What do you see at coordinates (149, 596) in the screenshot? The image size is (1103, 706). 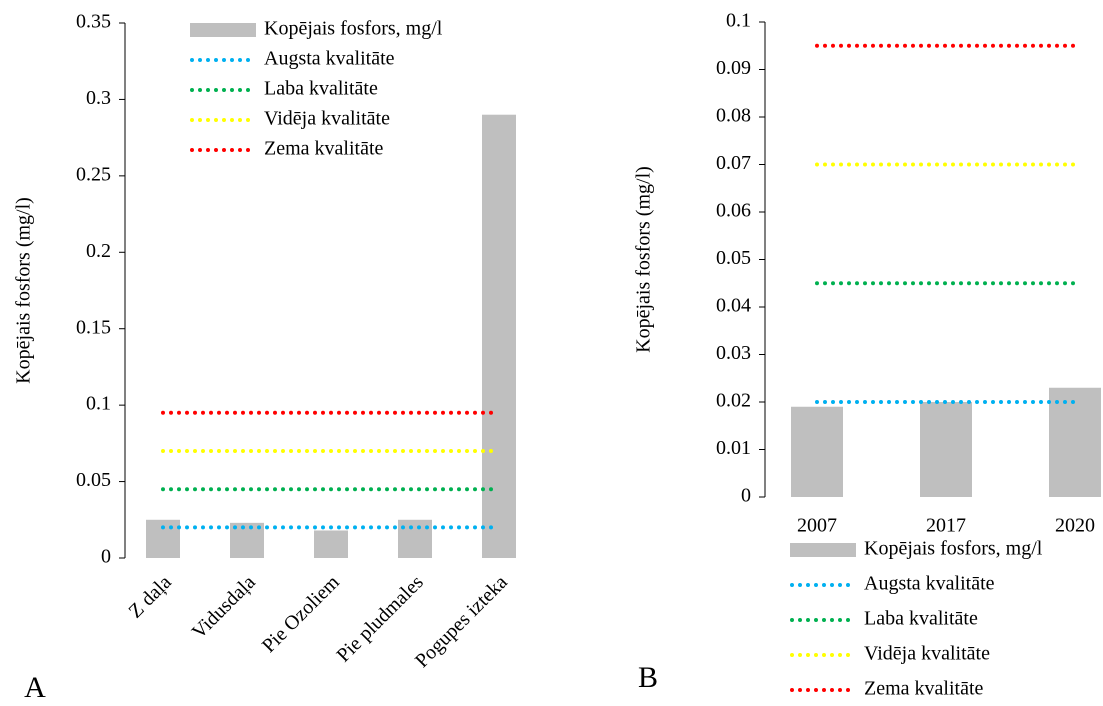 I see `x-tick-label: Z daļa` at bounding box center [149, 596].